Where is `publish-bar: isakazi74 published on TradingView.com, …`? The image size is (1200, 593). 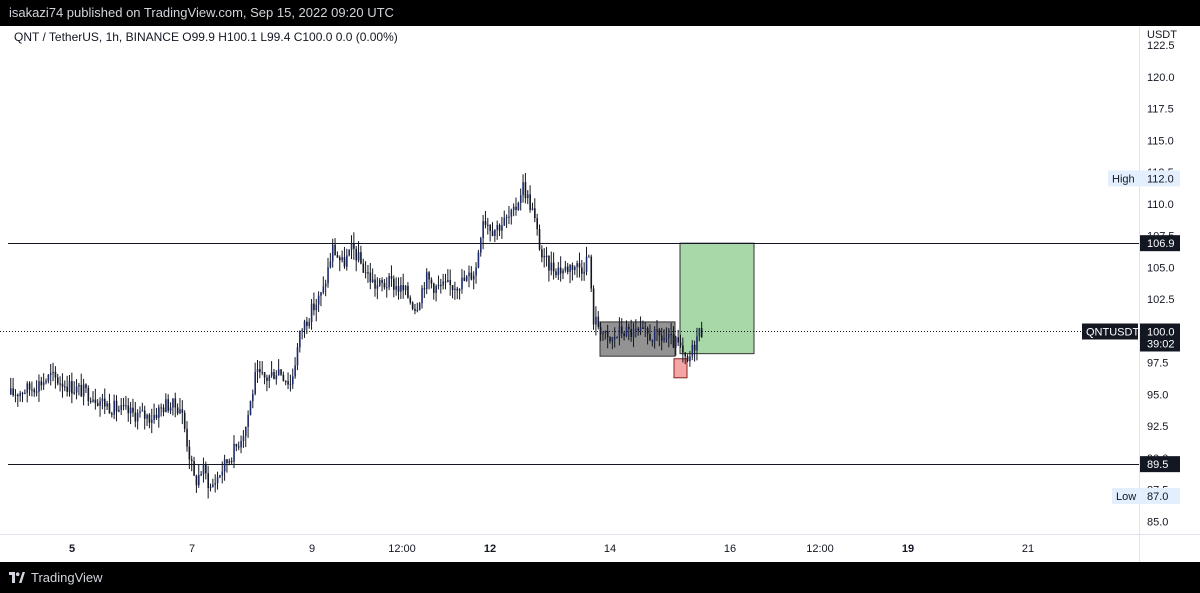
publish-bar: isakazi74 published on TradingView.com, … is located at coordinates (600, 13).